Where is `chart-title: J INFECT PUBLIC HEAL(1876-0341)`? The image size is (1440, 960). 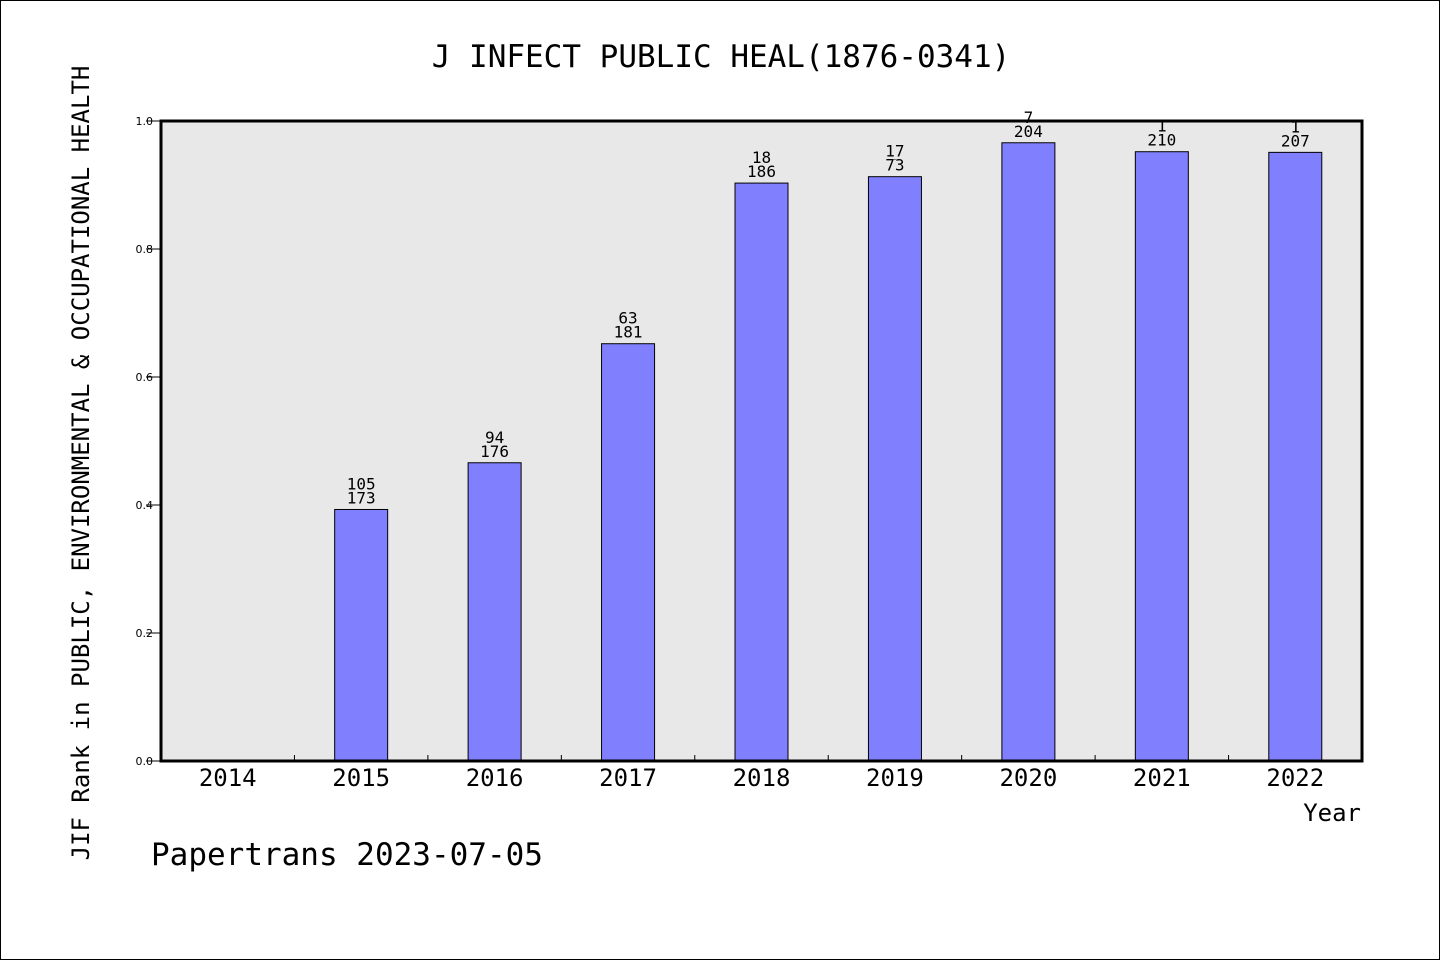
chart-title: J INFECT PUBLIC HEAL(1876-0341) is located at coordinates (721, 57).